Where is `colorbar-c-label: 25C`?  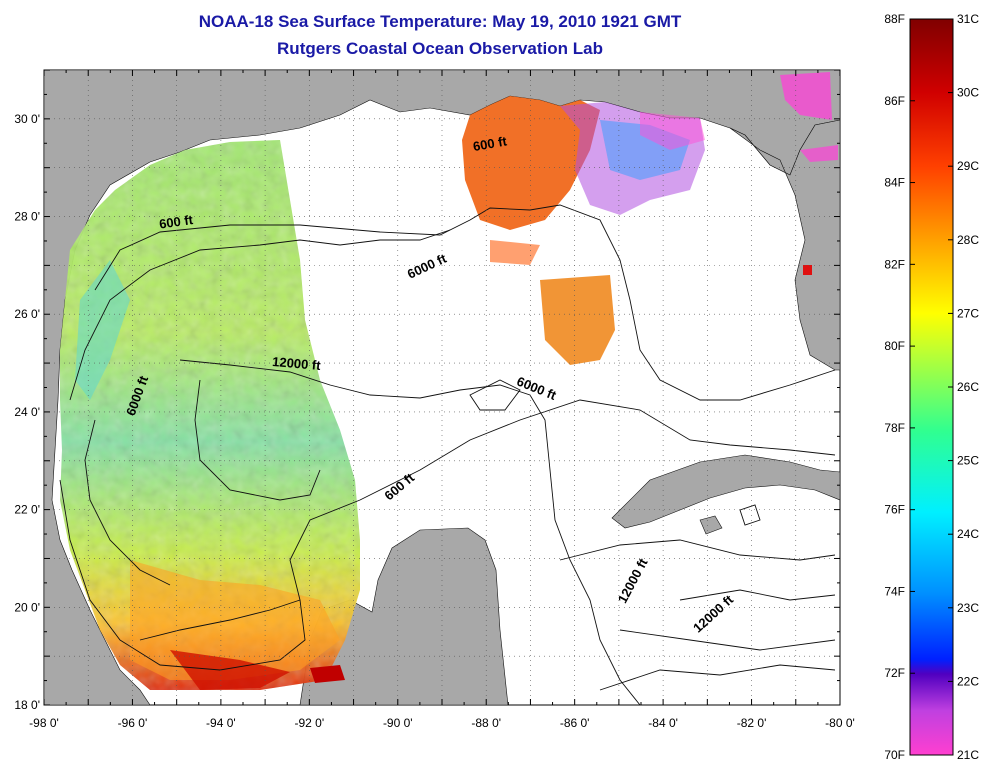
colorbar-c-label: 25C is located at coordinates (968, 461).